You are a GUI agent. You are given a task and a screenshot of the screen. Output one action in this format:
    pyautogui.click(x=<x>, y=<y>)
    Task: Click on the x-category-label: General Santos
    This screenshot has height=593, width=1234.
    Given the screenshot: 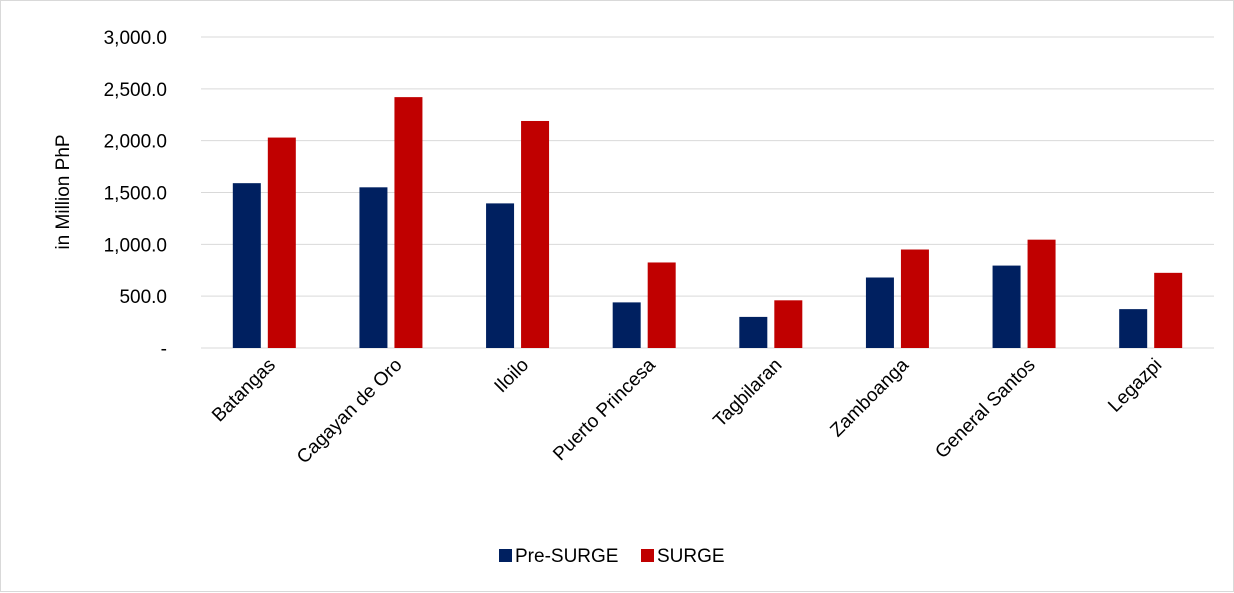 What is the action you would take?
    pyautogui.click(x=985, y=409)
    